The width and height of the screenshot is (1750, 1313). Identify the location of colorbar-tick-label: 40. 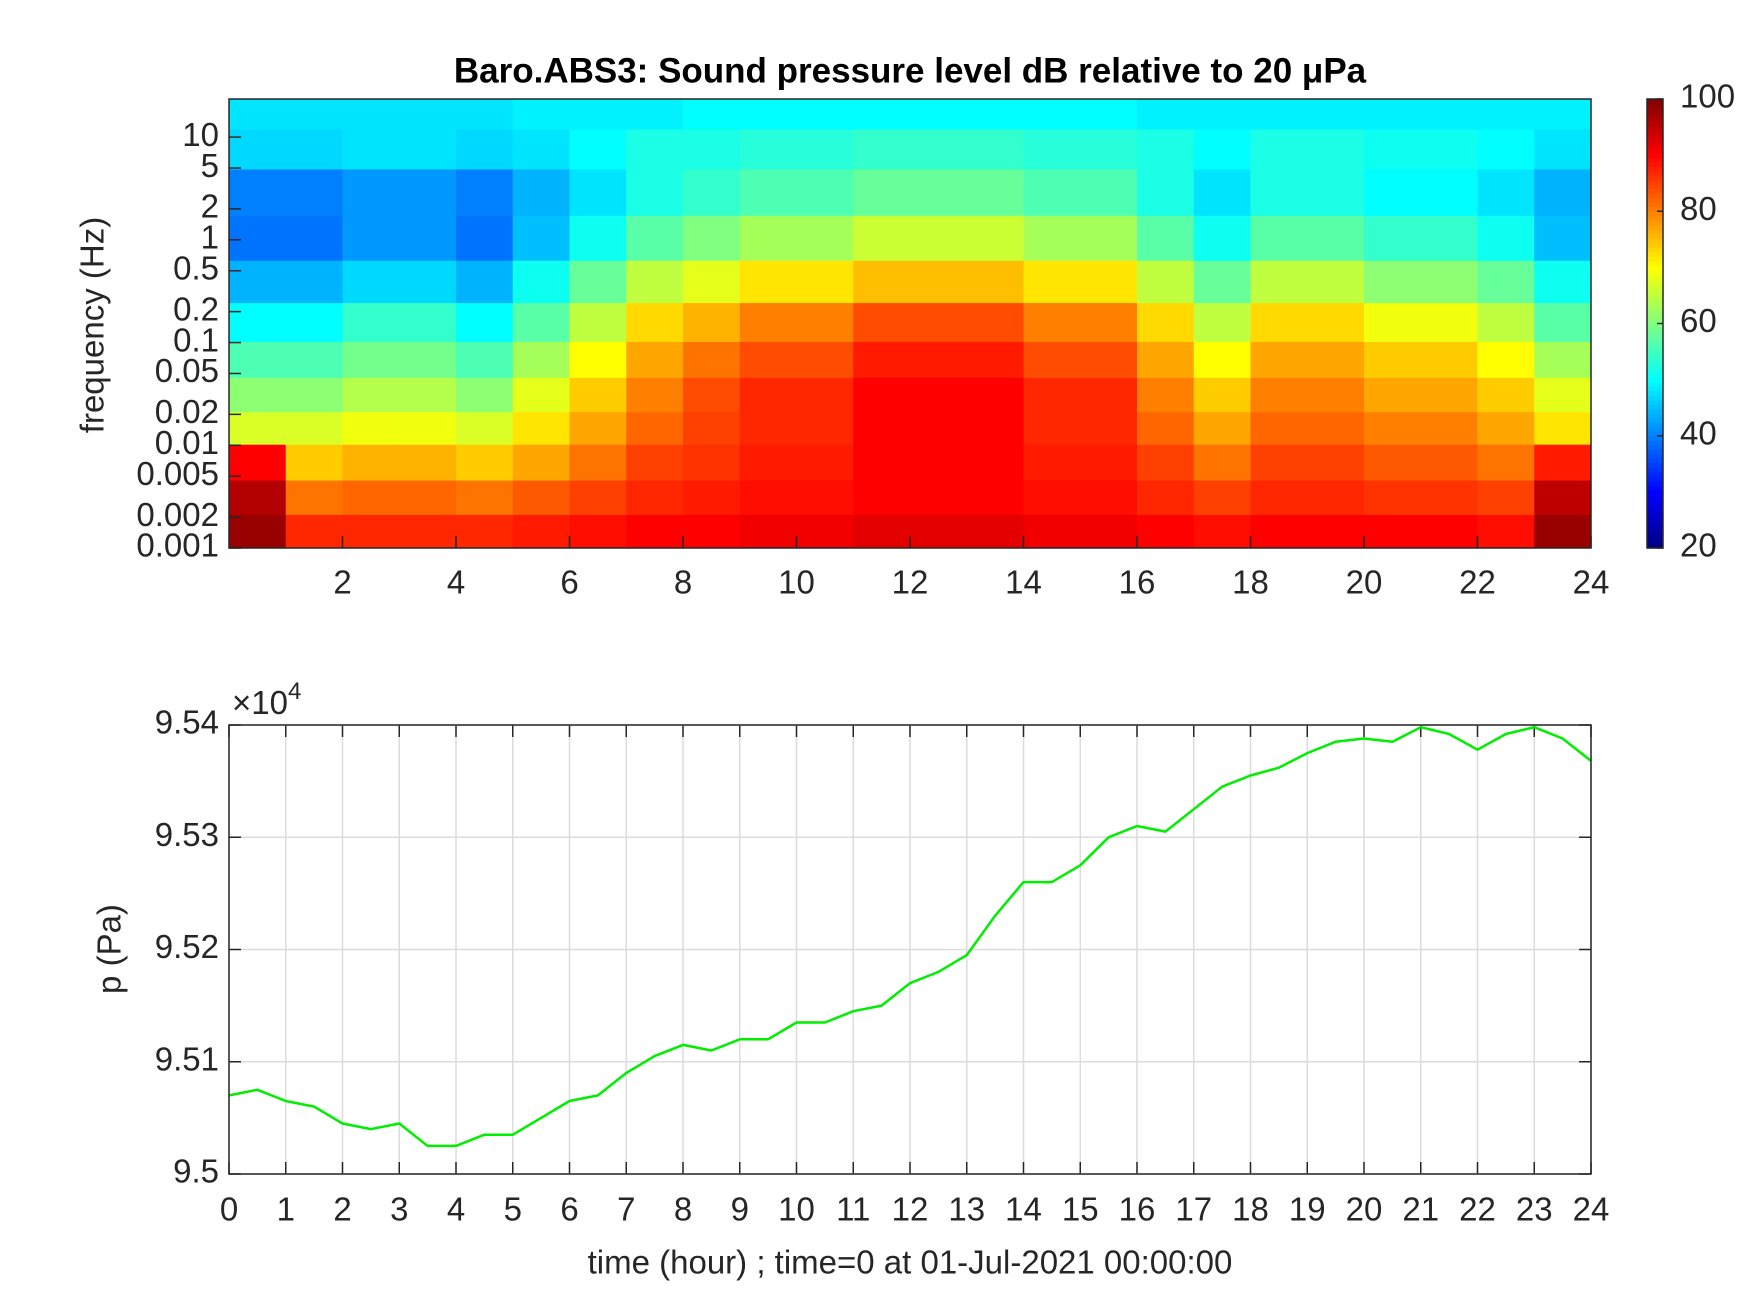
(1698, 432).